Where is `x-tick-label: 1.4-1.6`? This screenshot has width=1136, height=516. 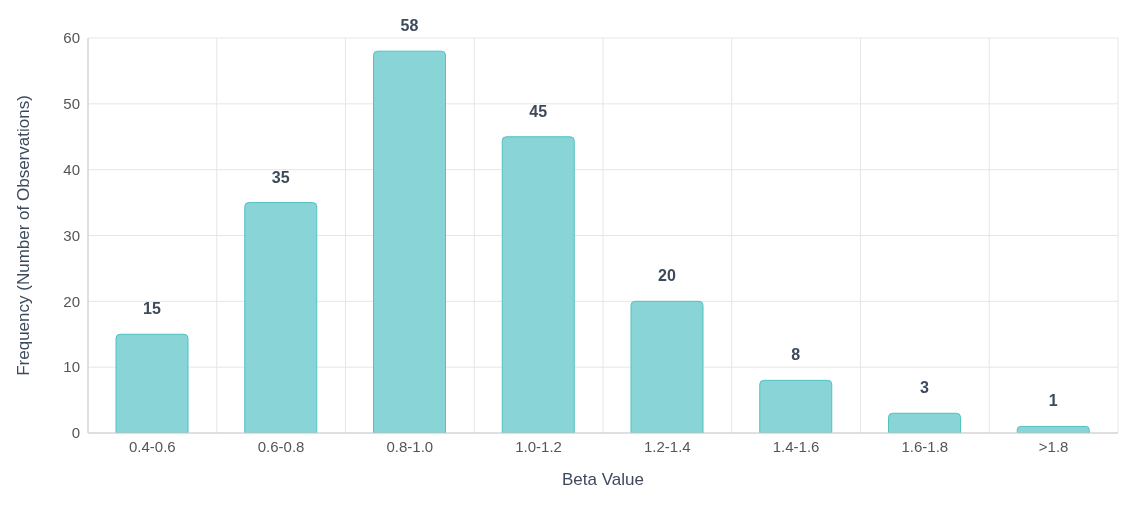 x-tick-label: 1.4-1.6 is located at coordinates (796, 446).